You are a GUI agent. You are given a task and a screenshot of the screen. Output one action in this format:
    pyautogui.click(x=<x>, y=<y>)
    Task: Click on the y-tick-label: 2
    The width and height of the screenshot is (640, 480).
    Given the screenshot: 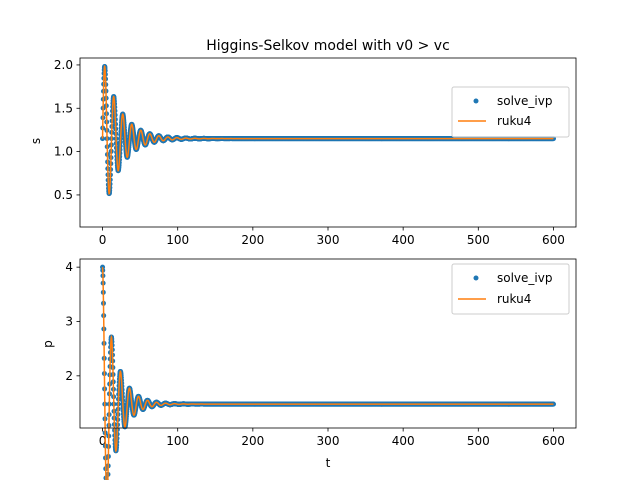 What is the action you would take?
    pyautogui.click(x=69, y=376)
    